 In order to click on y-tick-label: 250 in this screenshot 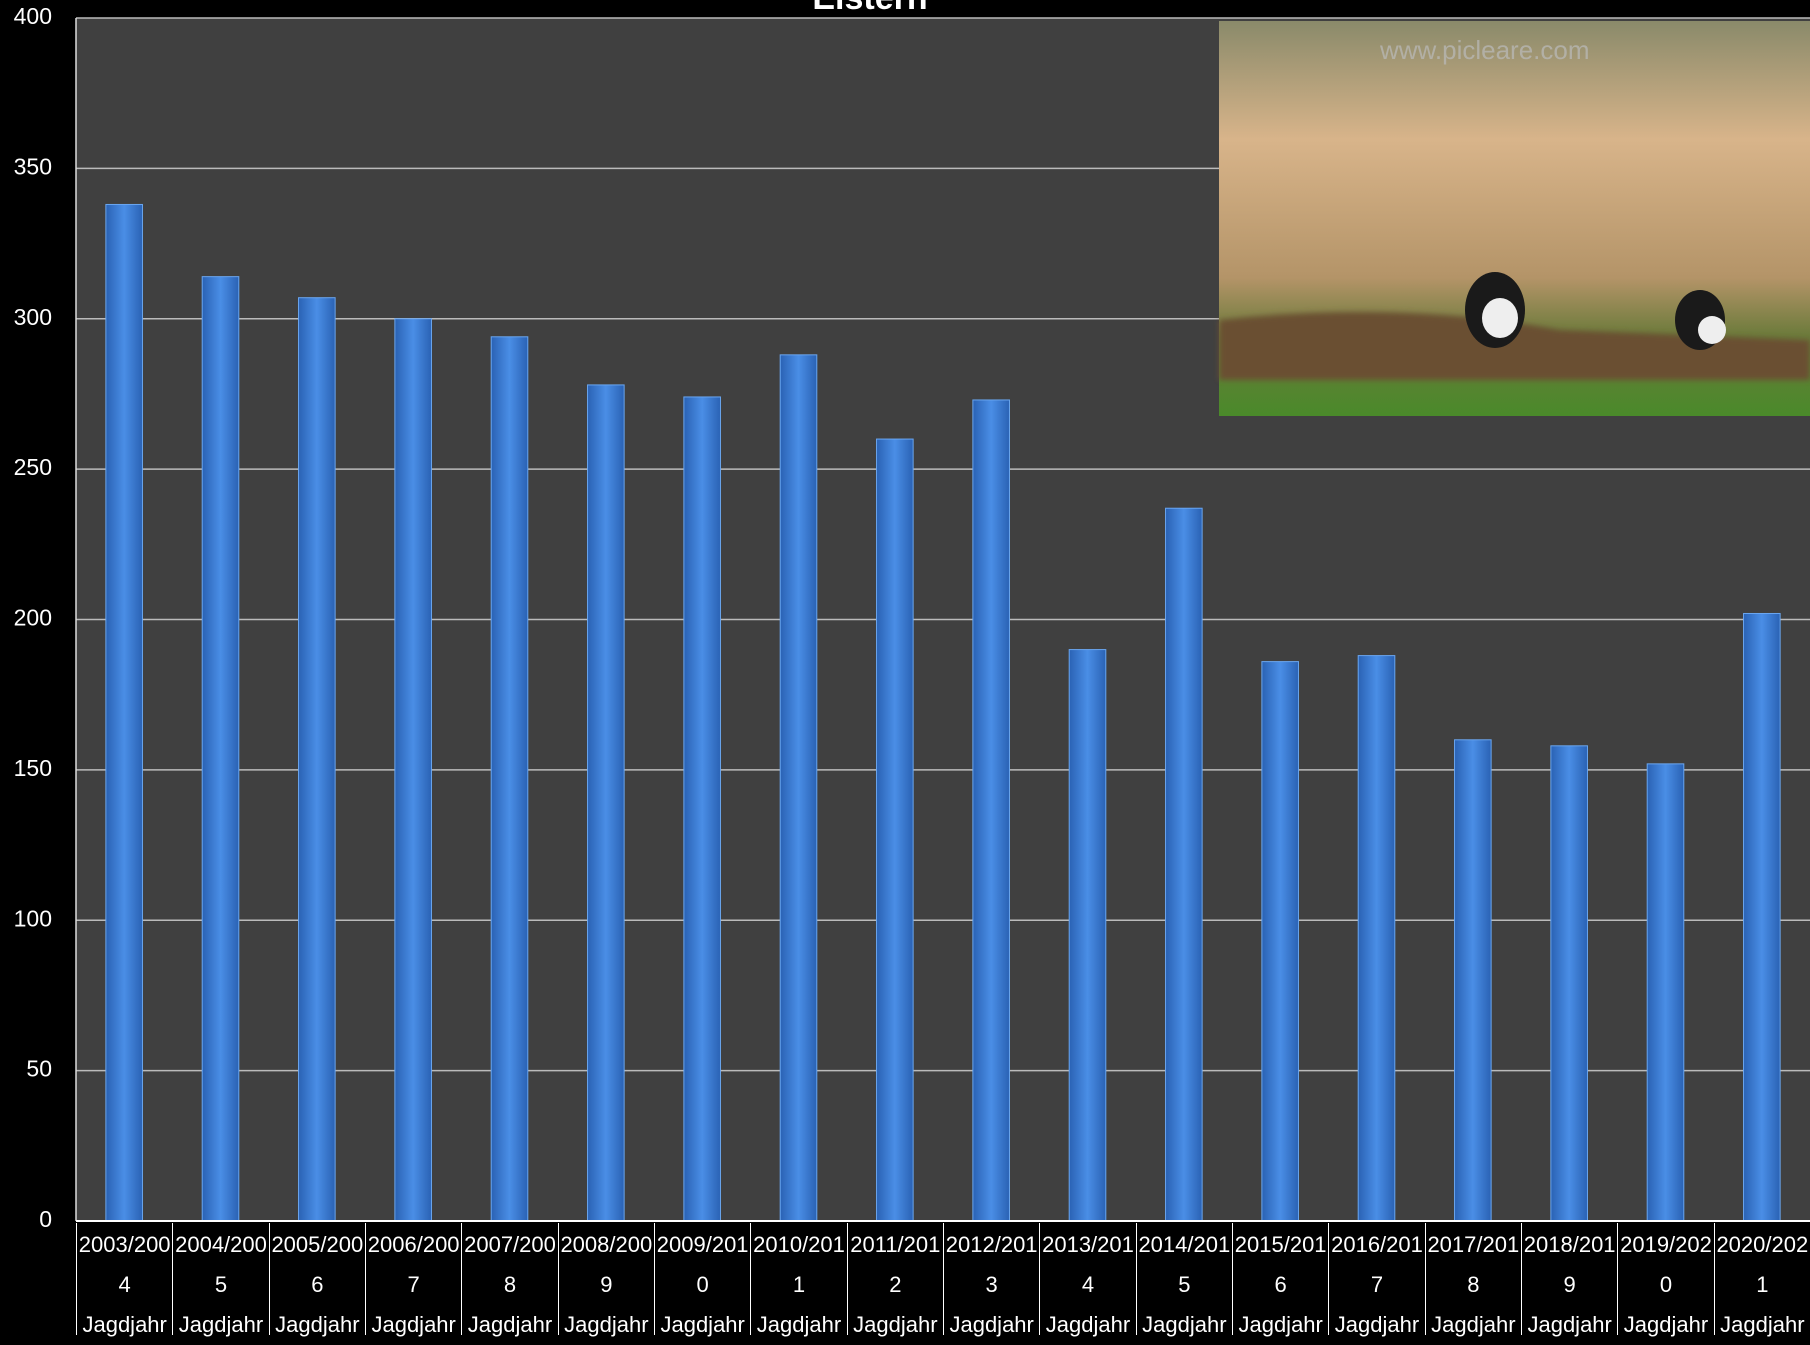, I will do `click(33, 467)`.